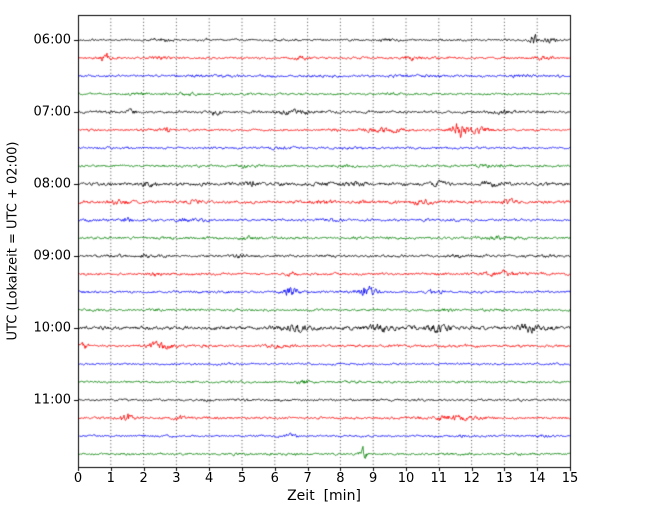 The image size is (650, 520). I want to click on y-tick-label: 11:00, so click(52, 400).